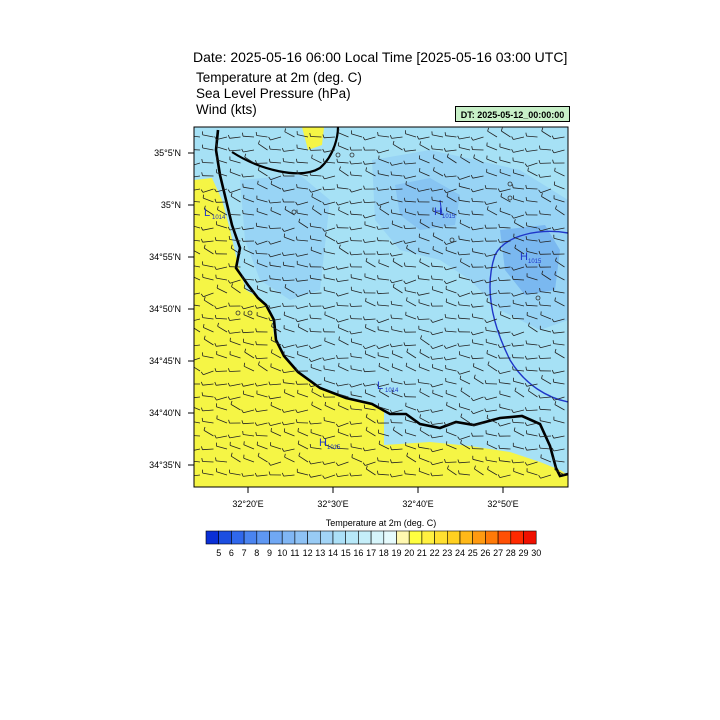  What do you see at coordinates (530, 260) in the screenshot?
I see `coolest-patch` at bounding box center [530, 260].